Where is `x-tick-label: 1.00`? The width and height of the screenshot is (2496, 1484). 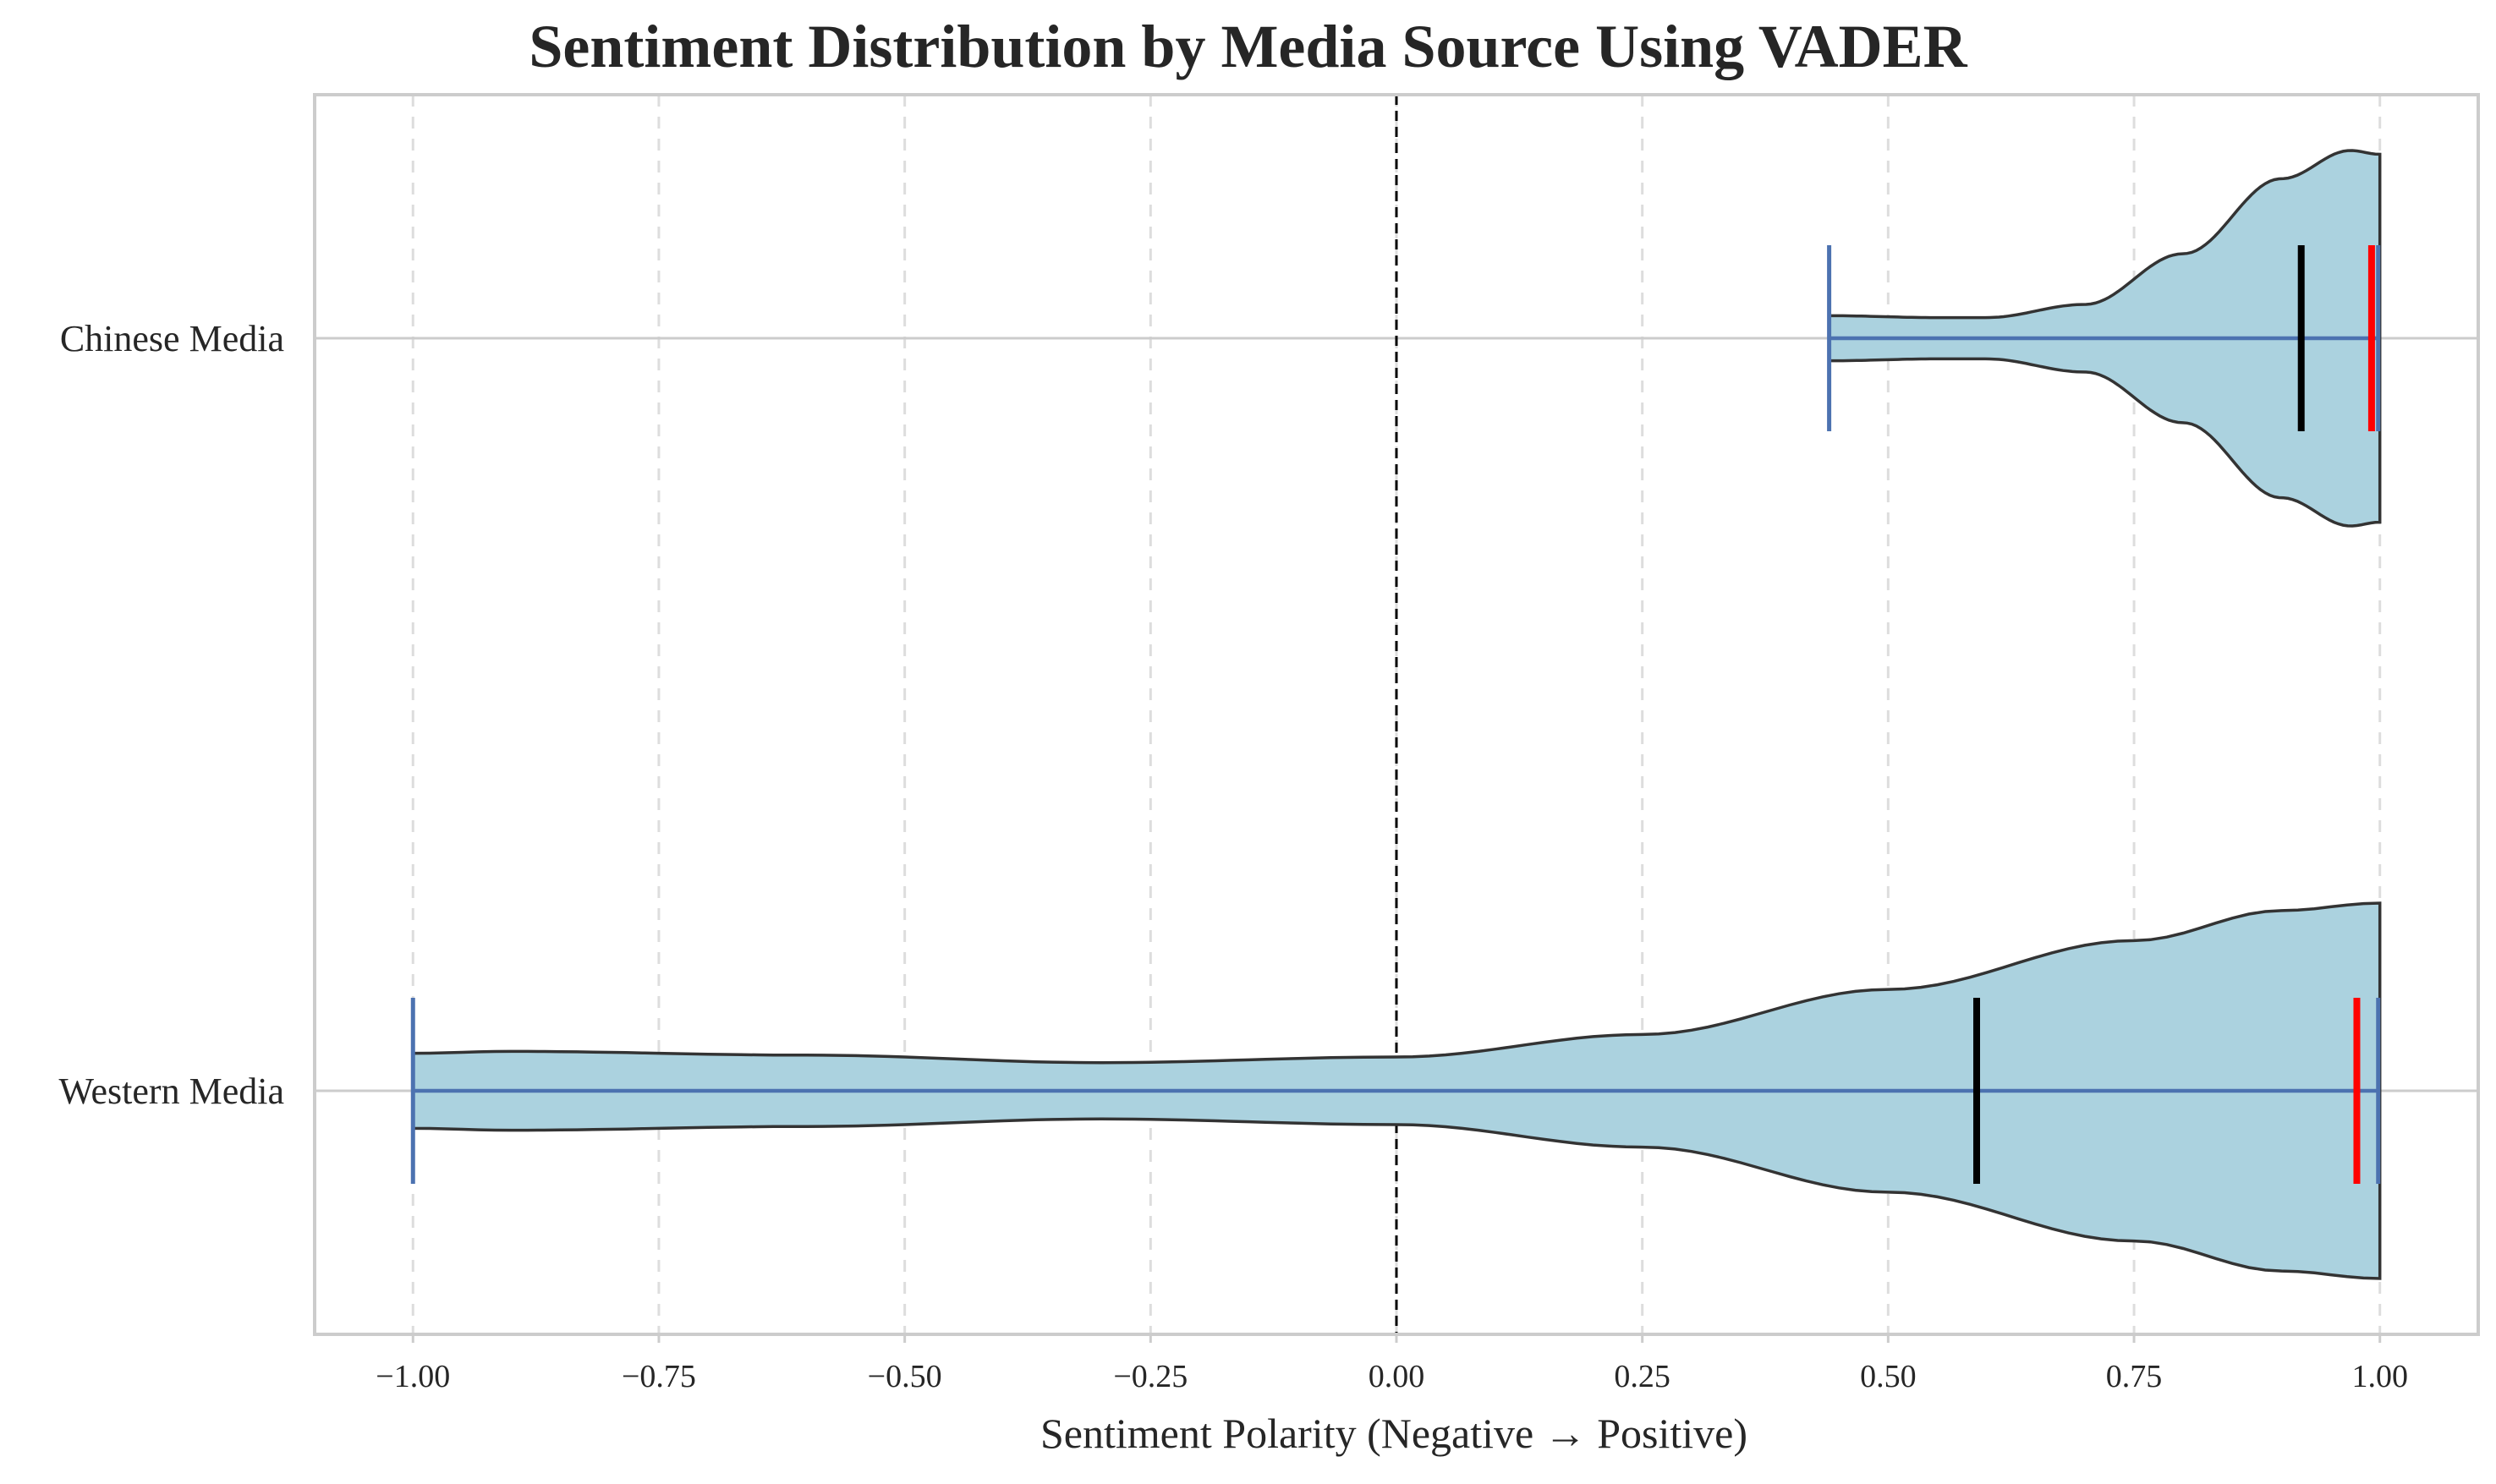 x-tick-label: 1.00 is located at coordinates (2379, 1376).